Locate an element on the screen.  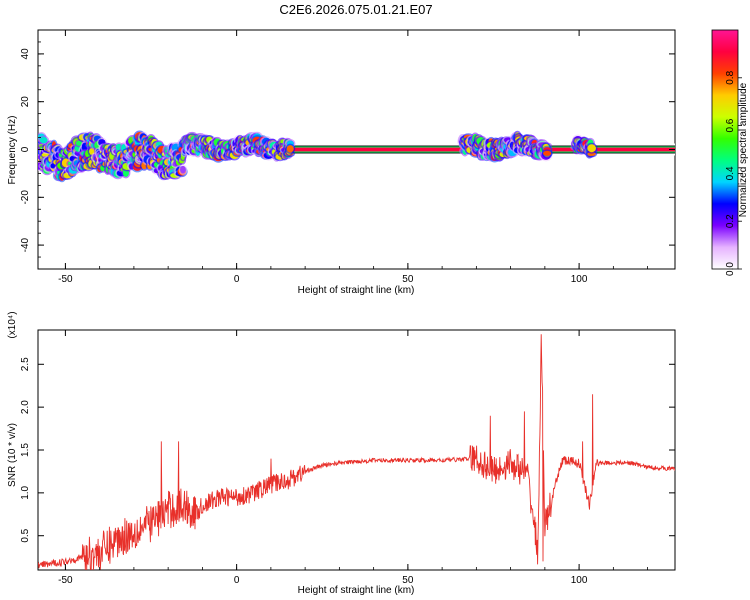
y-tick-label: 40 is located at coordinates (25, 54).